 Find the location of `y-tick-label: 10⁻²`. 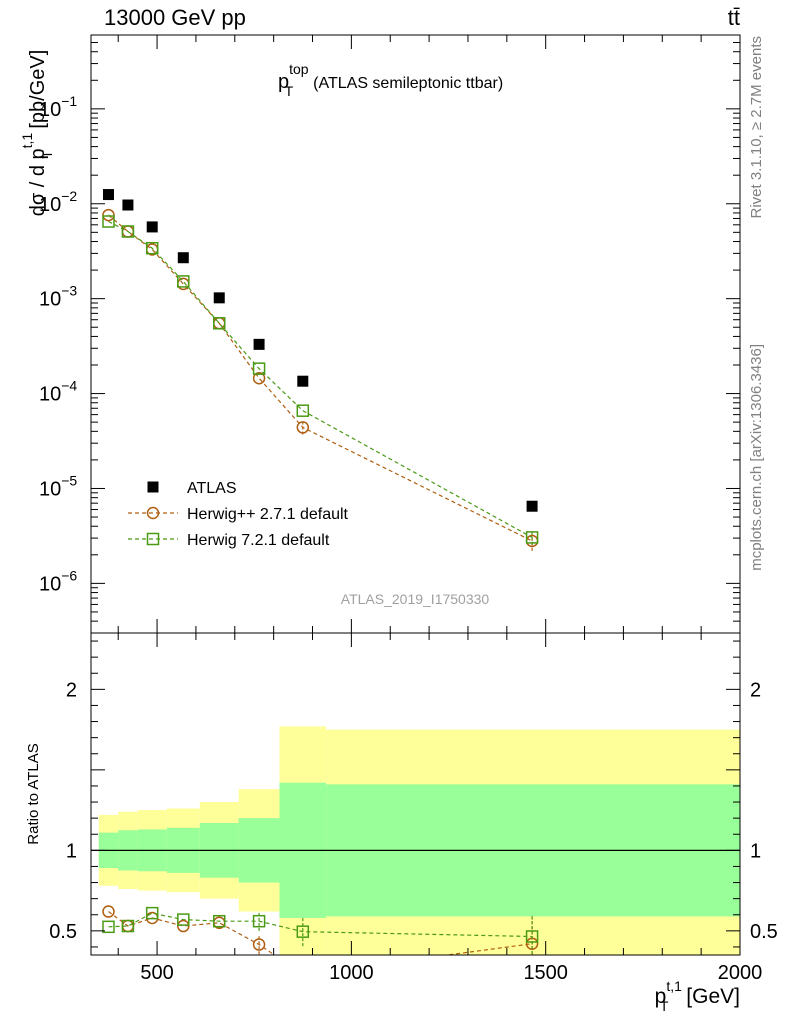

y-tick-label: 10⁻² is located at coordinates (58, 202).